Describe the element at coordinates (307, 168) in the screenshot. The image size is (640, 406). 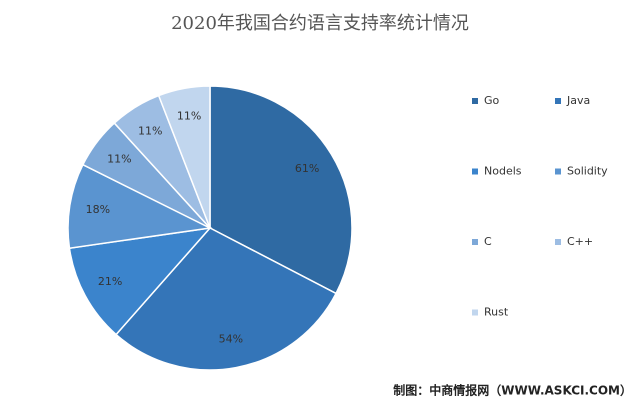
I see `data-label: 61%` at that location.